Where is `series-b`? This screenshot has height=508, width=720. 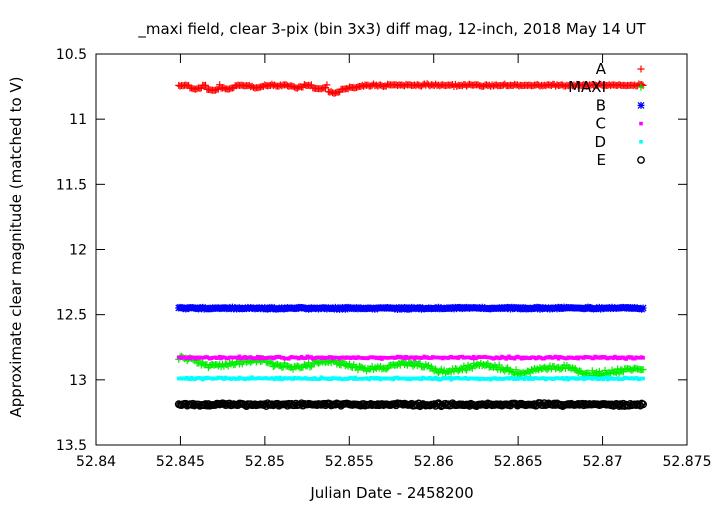 series-b is located at coordinates (411, 308).